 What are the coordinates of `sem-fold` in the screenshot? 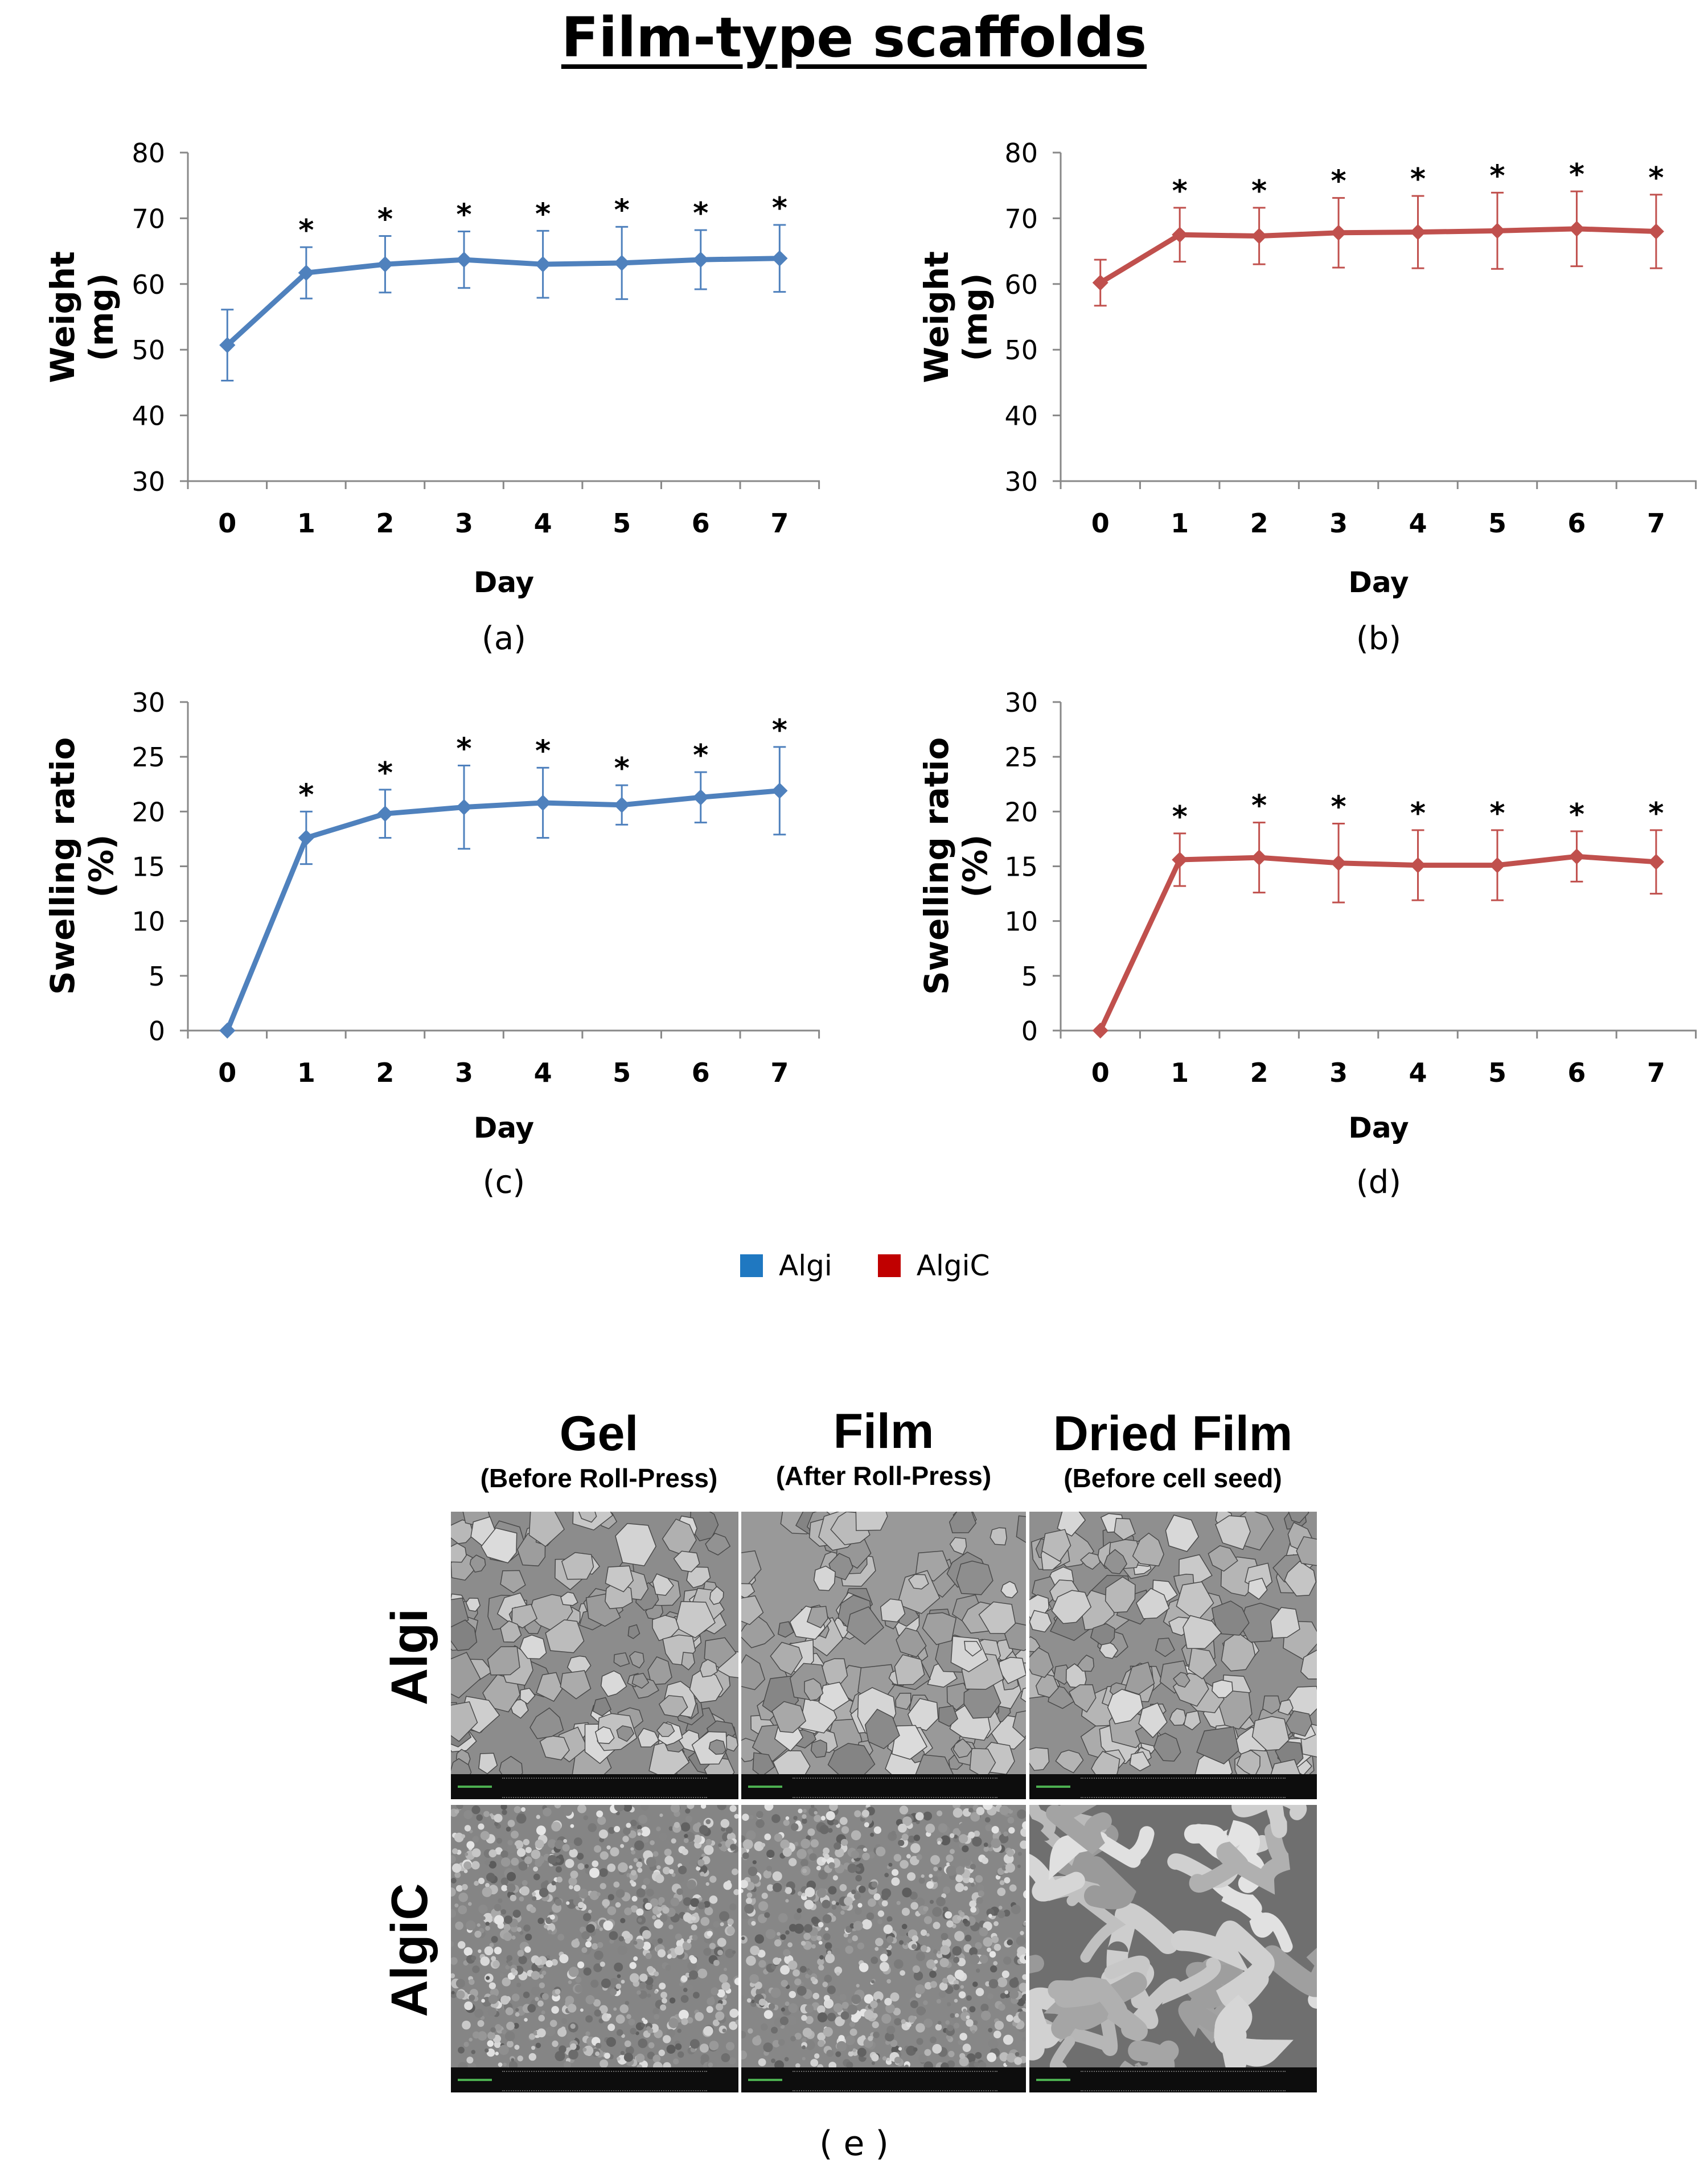 It's located at (1251, 1913).